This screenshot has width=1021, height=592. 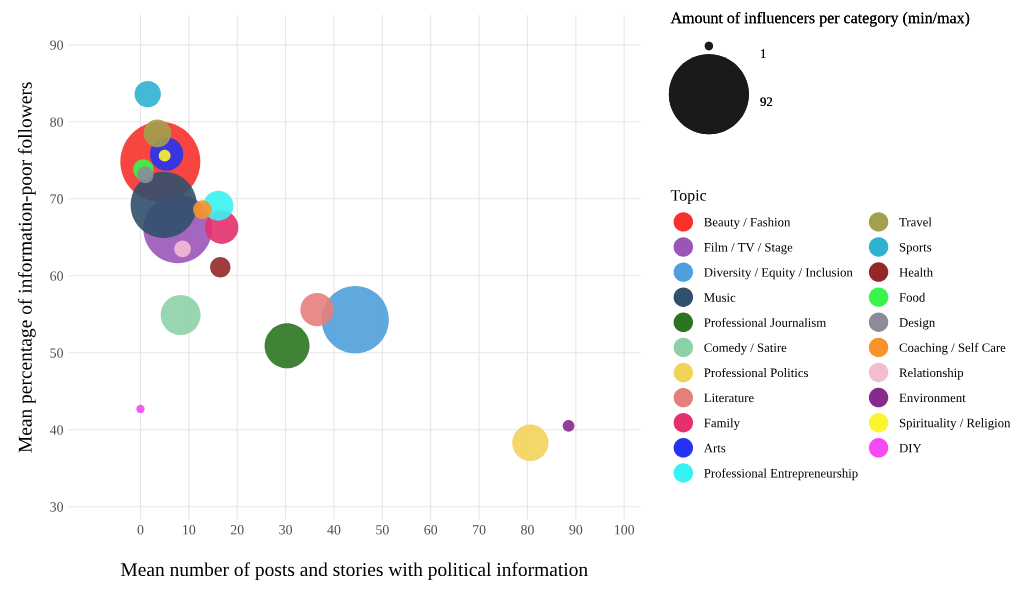 I want to click on legend-label: Arts, so click(x=714, y=448).